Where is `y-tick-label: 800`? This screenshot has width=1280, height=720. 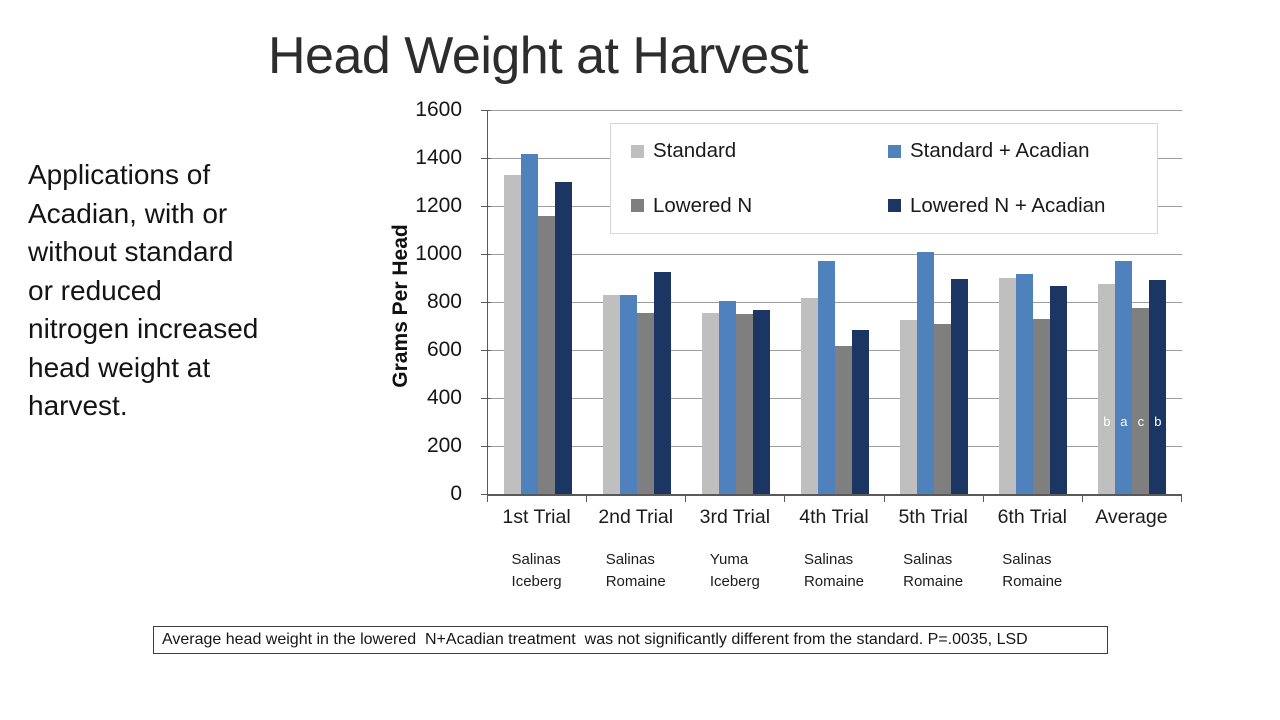 y-tick-label: 800 is located at coordinates (444, 301).